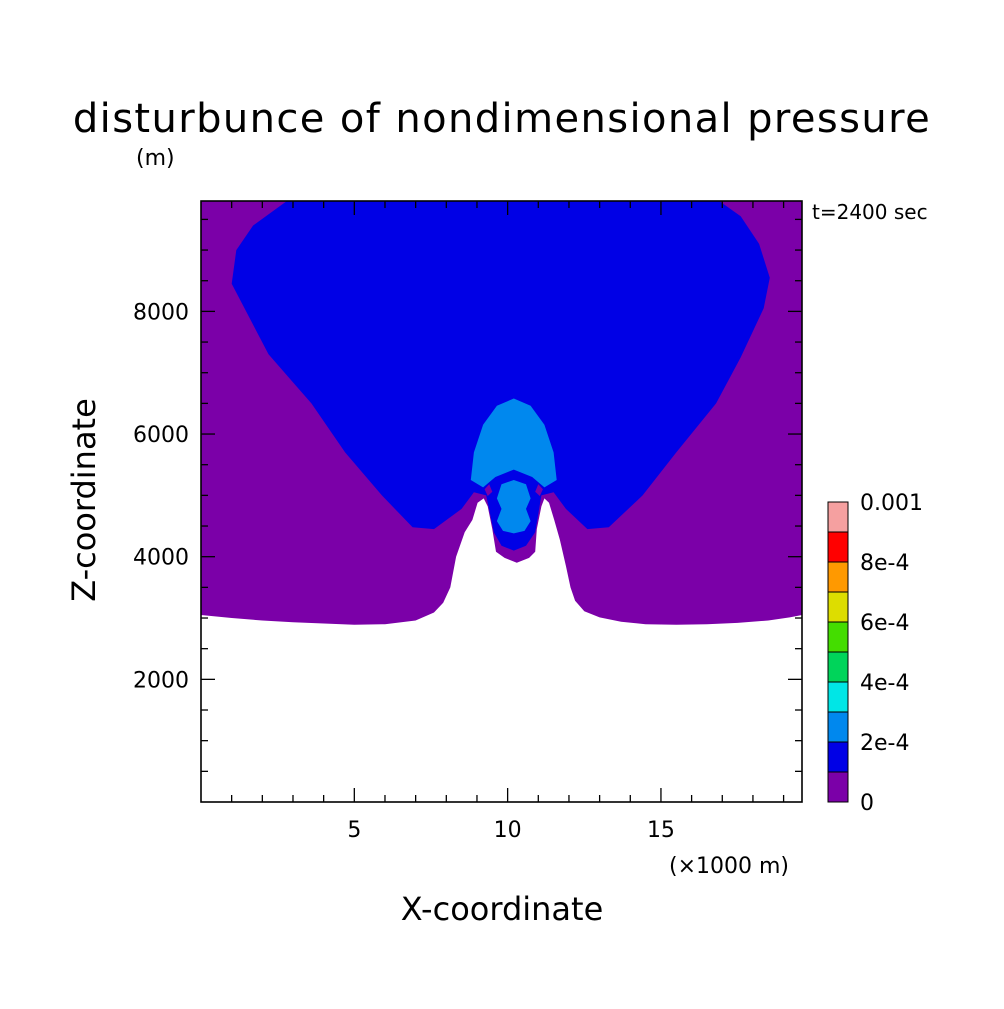  What do you see at coordinates (867, 803) in the screenshot?
I see `colorbar-tick-label: 0` at bounding box center [867, 803].